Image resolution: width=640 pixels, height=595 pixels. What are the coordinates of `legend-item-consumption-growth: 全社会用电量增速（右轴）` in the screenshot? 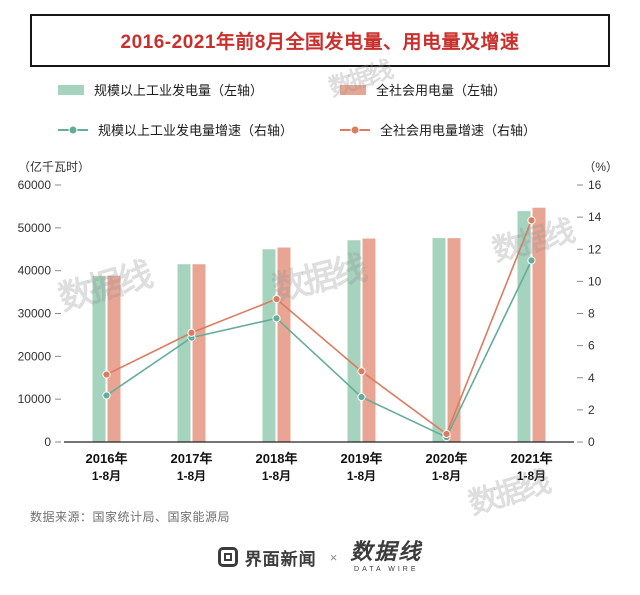 It's located at (470, 129).